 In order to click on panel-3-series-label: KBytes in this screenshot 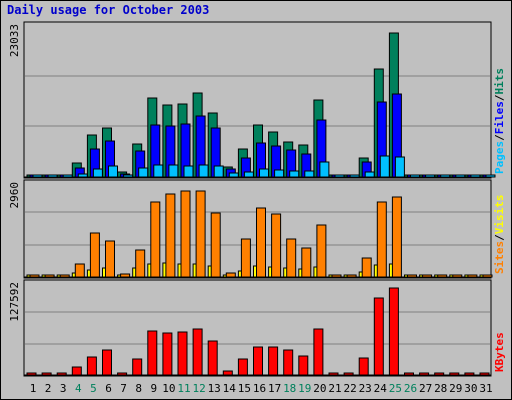, I will do `click(499, 352)`.